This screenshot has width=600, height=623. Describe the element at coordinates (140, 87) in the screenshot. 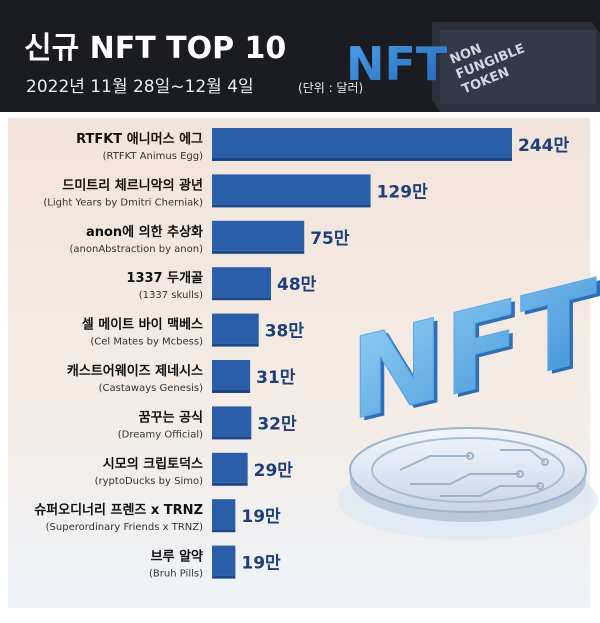

I see `date-range: 2022년 11월 28일~12월 4일` at that location.